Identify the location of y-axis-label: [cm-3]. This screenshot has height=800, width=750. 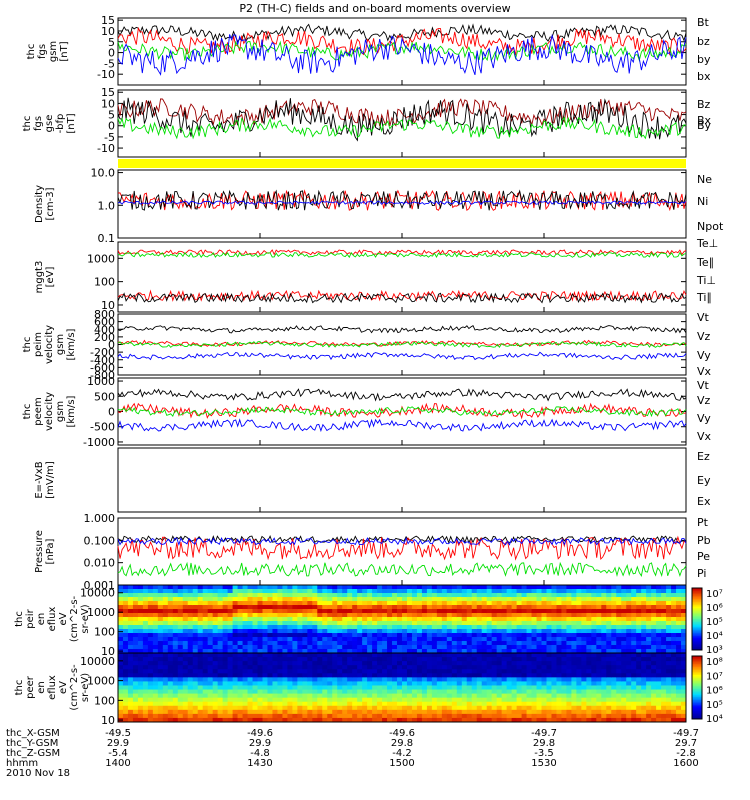
(50, 203).